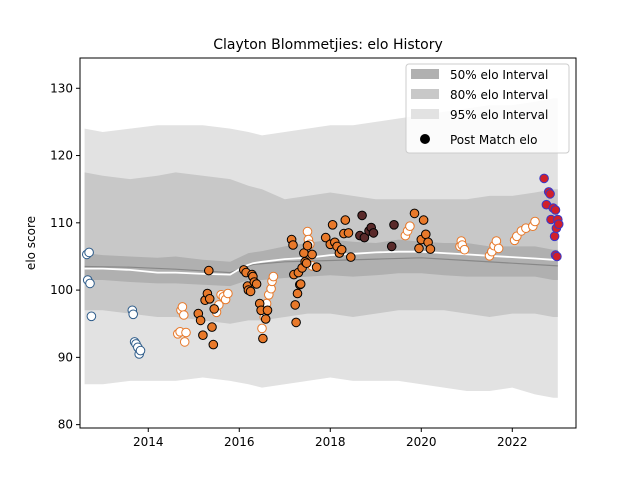  What do you see at coordinates (61, 290) in the screenshot?
I see `y-tick-label: 100` at bounding box center [61, 290].